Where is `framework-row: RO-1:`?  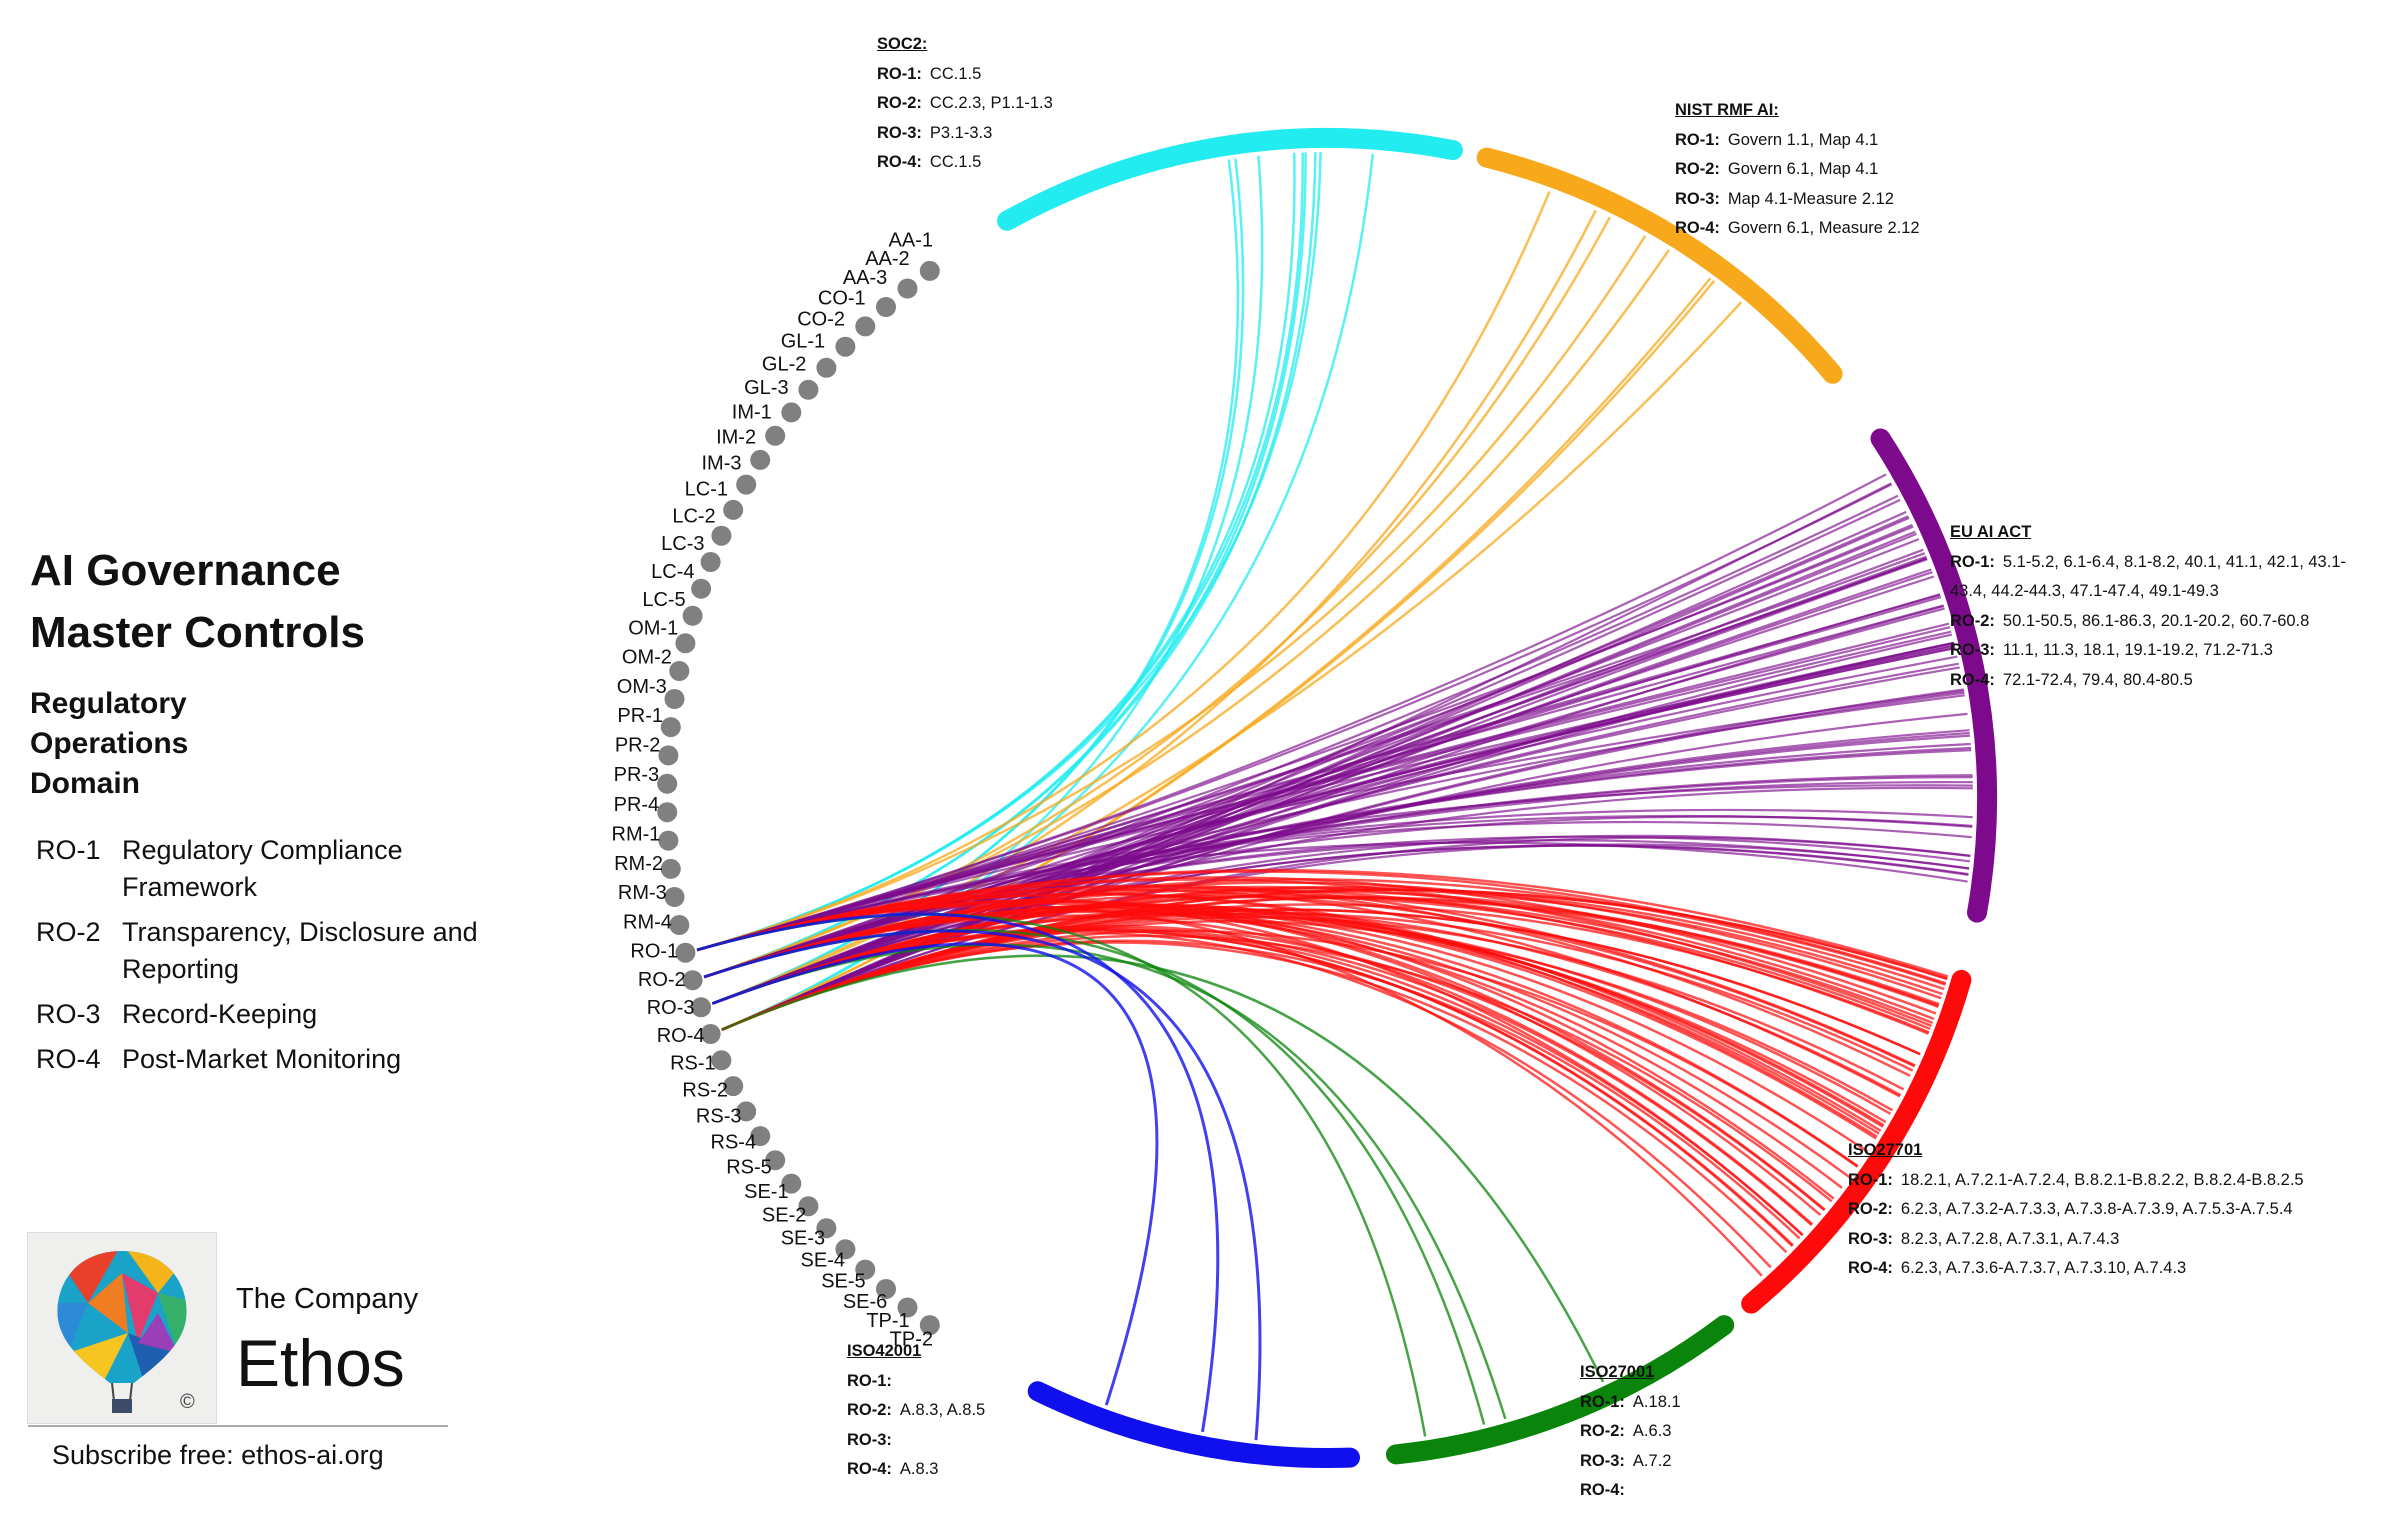
framework-row: RO-1: is located at coordinates (916, 1382).